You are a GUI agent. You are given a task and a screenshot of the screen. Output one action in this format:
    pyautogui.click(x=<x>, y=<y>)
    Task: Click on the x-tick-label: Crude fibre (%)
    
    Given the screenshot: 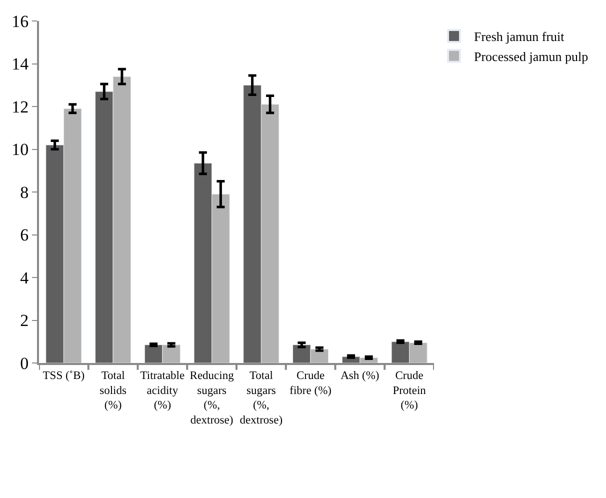 What is the action you would take?
    pyautogui.click(x=311, y=383)
    